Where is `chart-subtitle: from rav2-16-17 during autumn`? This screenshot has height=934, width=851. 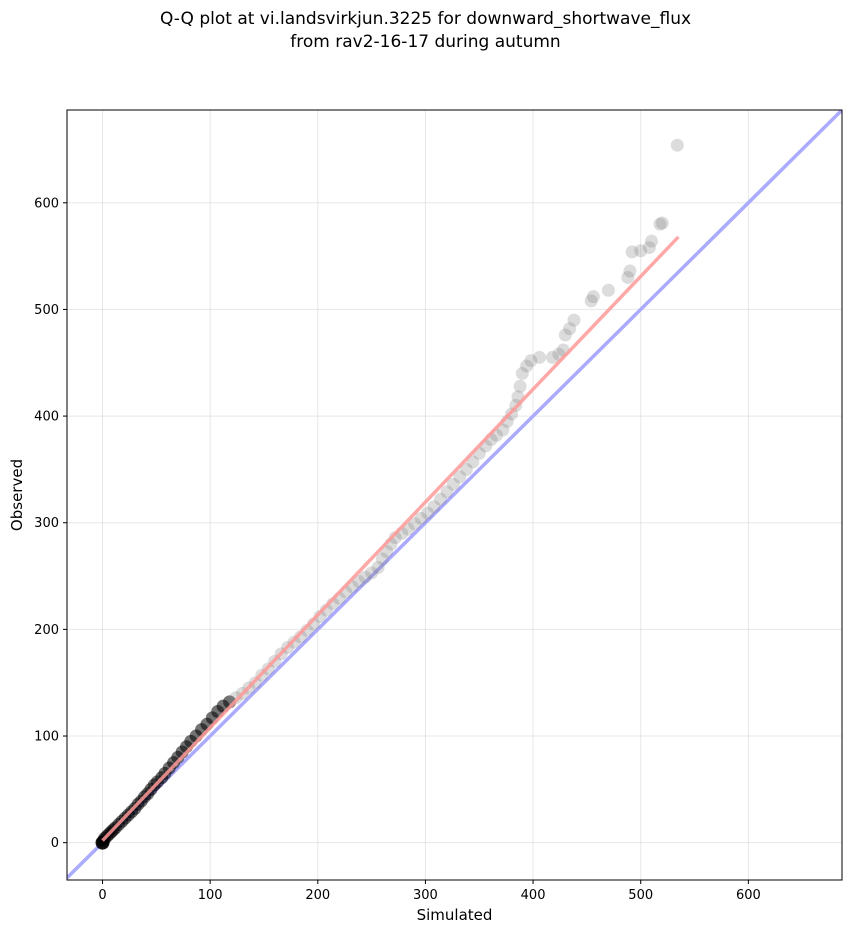
chart-subtitle: from rav2-16-17 during autumn is located at coordinates (425, 42).